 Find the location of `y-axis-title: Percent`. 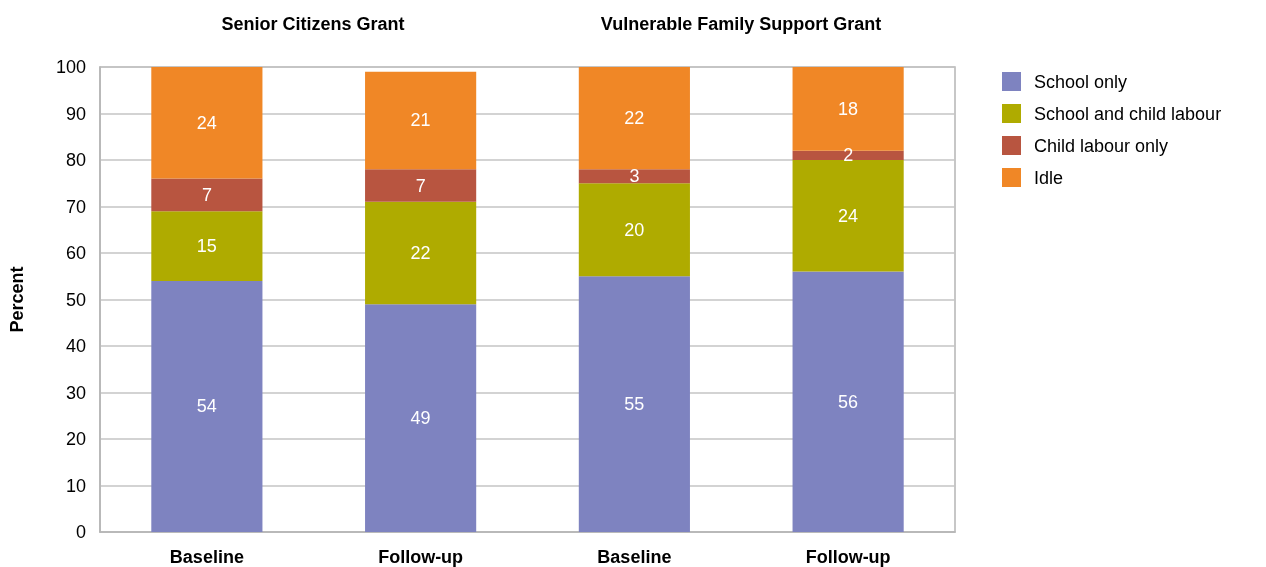

y-axis-title: Percent is located at coordinates (17, 299).